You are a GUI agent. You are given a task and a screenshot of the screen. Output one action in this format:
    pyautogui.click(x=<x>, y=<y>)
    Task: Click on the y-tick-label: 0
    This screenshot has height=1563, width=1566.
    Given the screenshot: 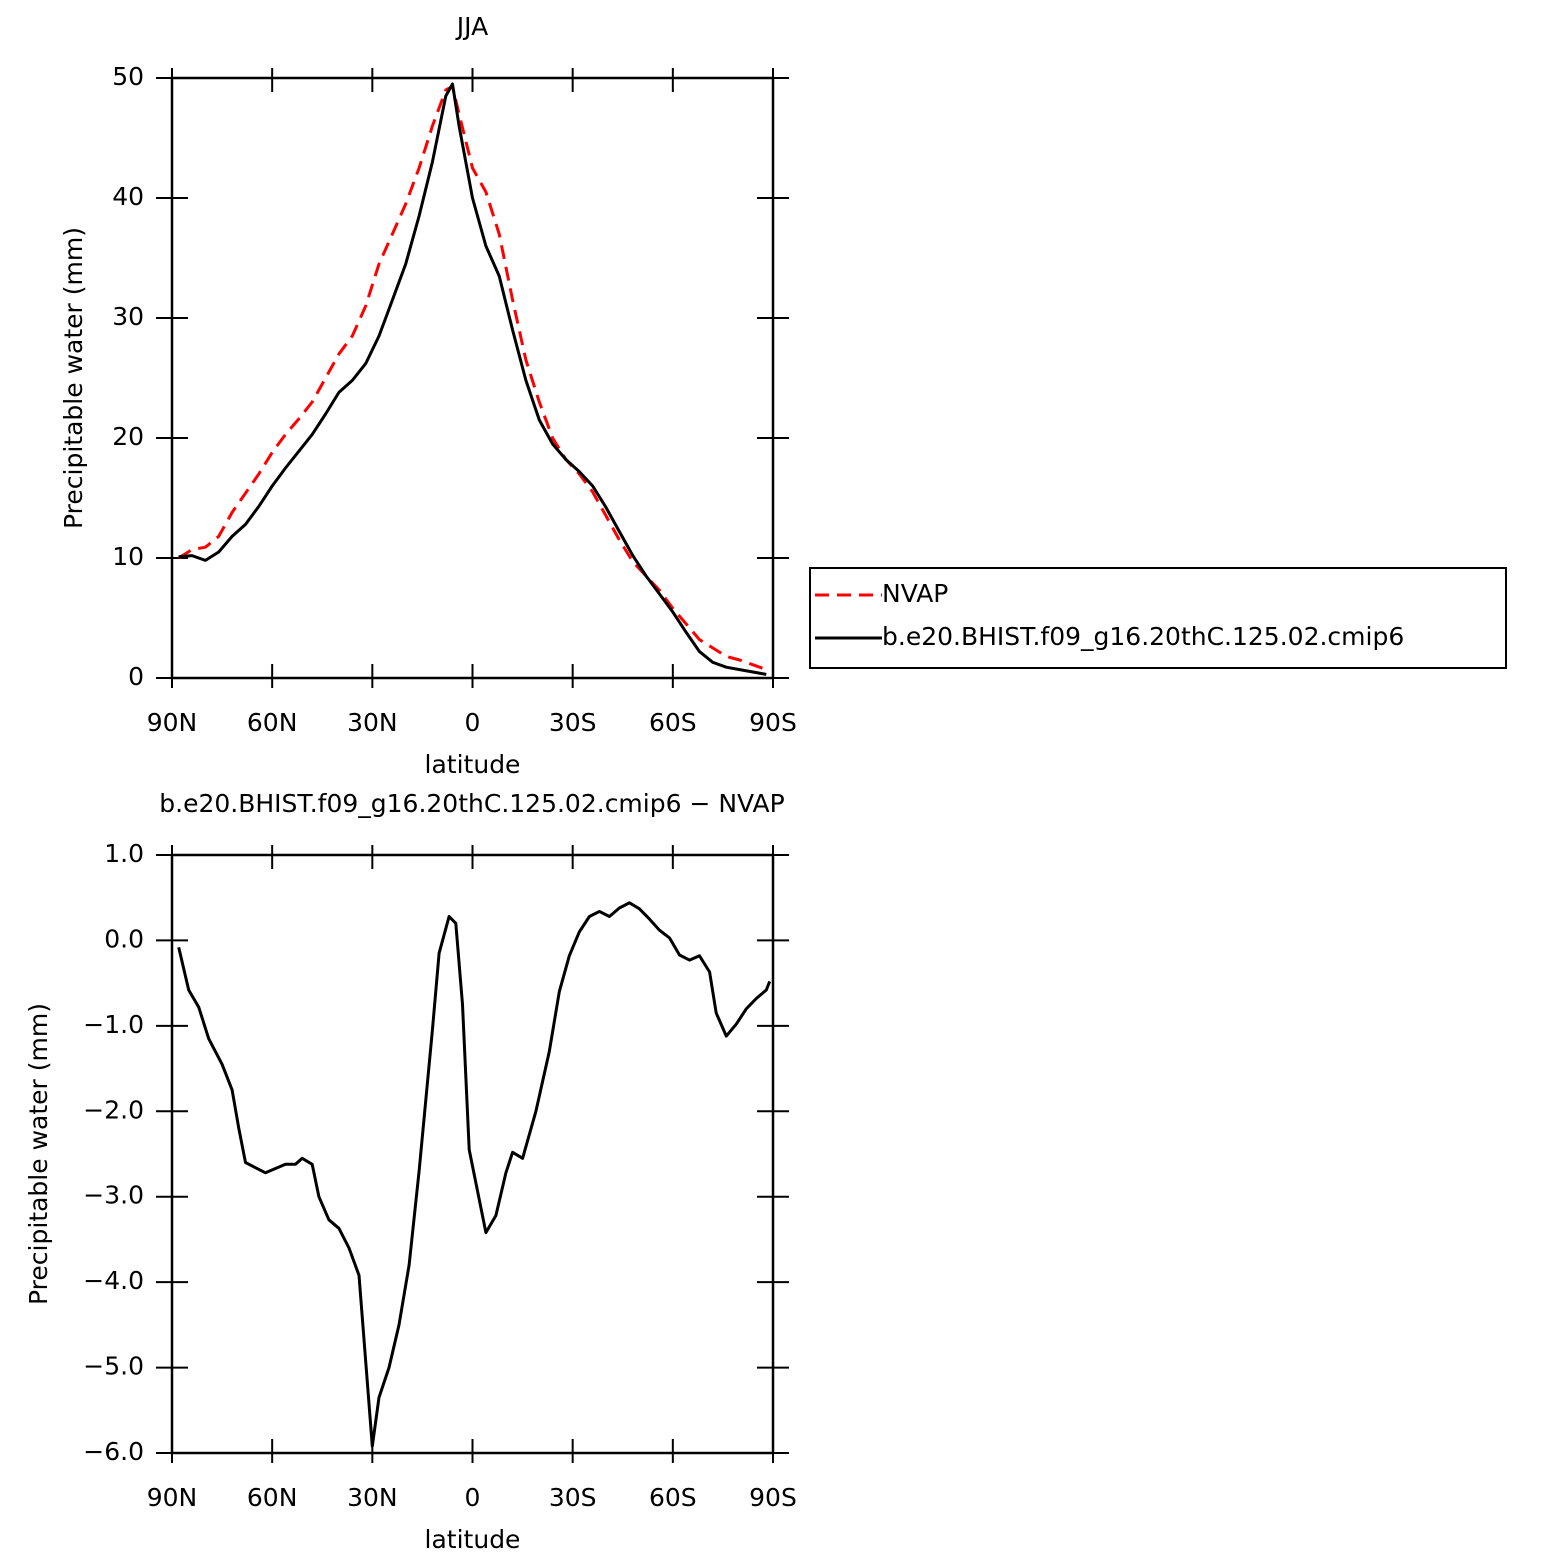 What is the action you would take?
    pyautogui.click(x=136, y=676)
    